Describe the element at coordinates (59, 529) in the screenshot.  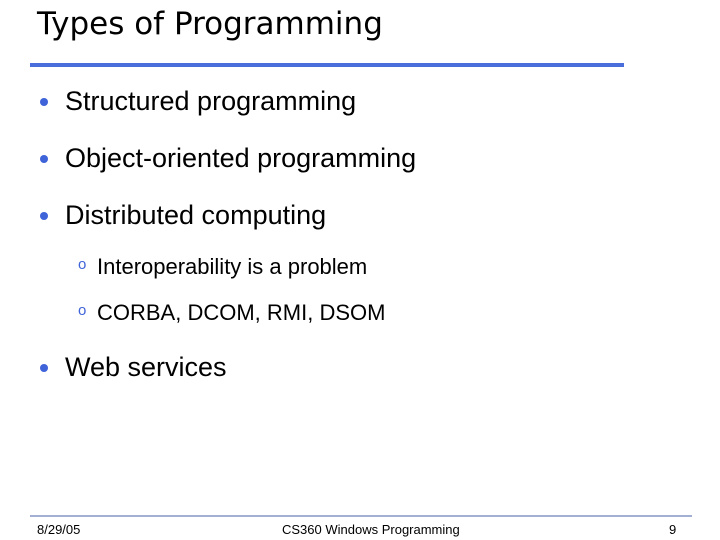
I see `footer-date: 8/29/05` at that location.